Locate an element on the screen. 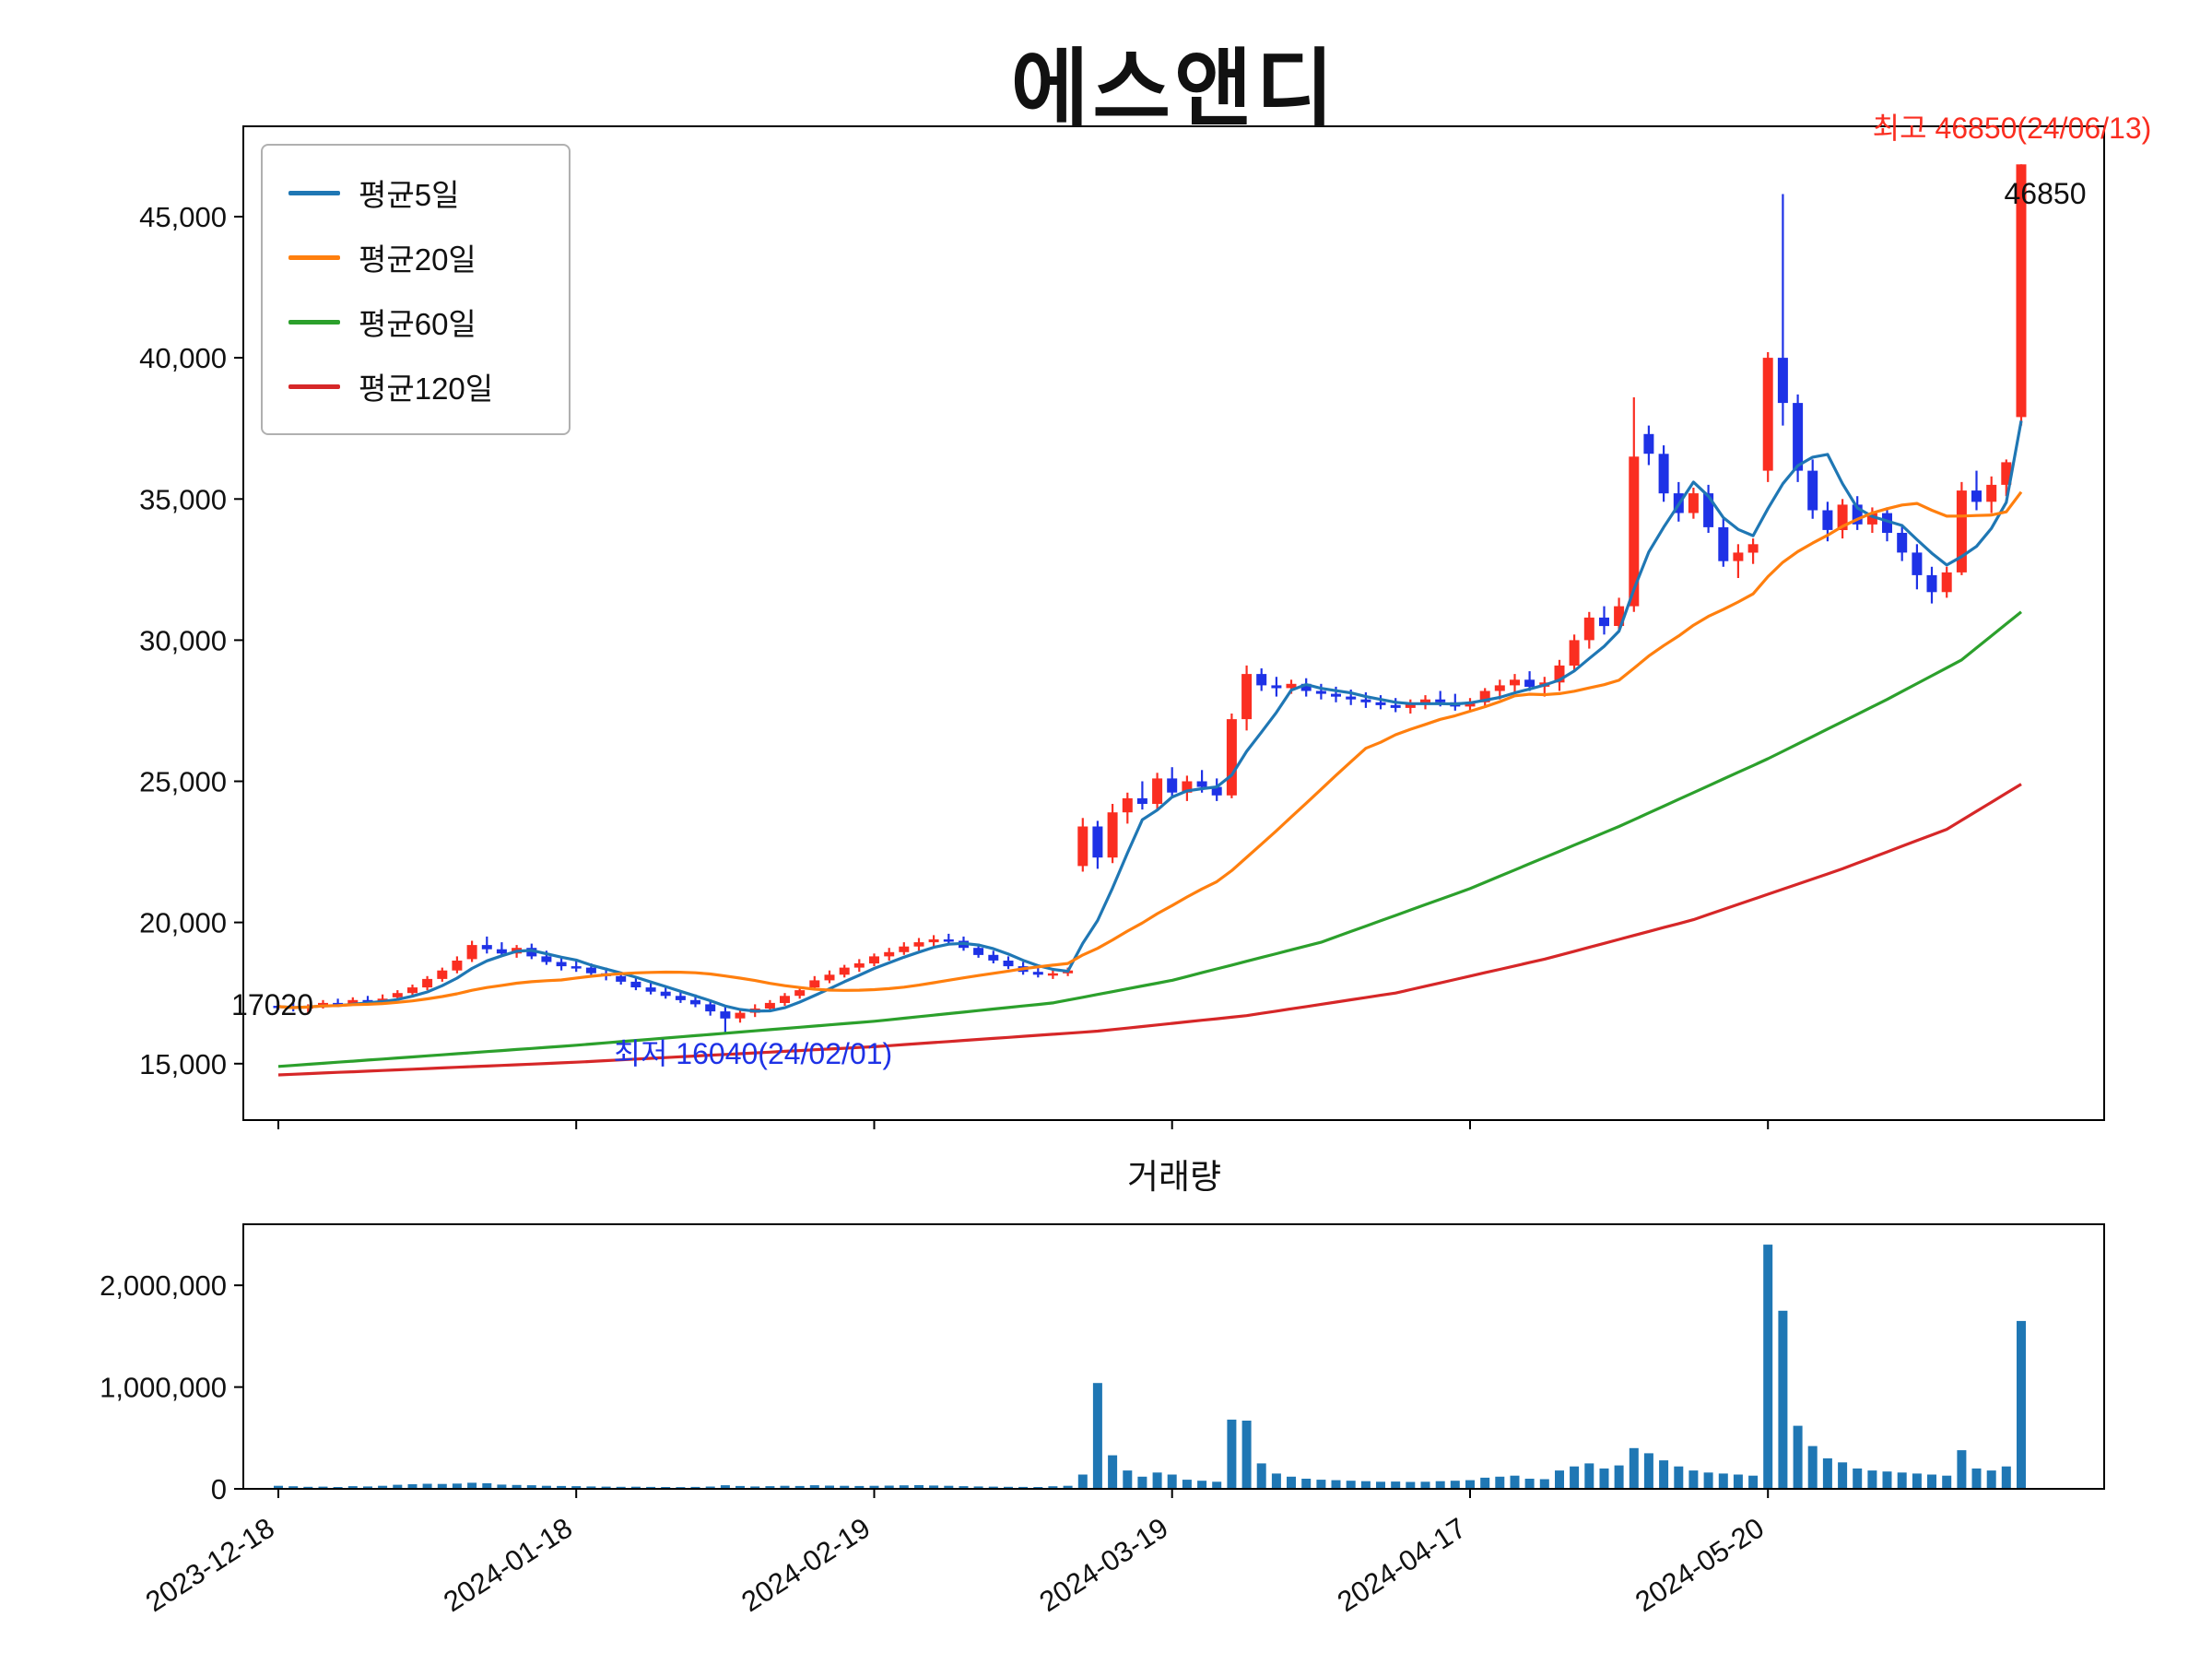  date-tick-label: 2024-04-17 is located at coordinates (1402, 1565).